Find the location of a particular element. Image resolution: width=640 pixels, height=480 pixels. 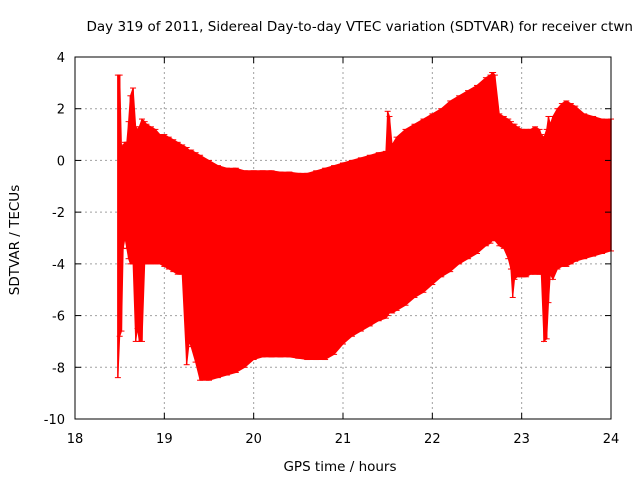

y-tick-label: -6 is located at coordinates (58, 317).